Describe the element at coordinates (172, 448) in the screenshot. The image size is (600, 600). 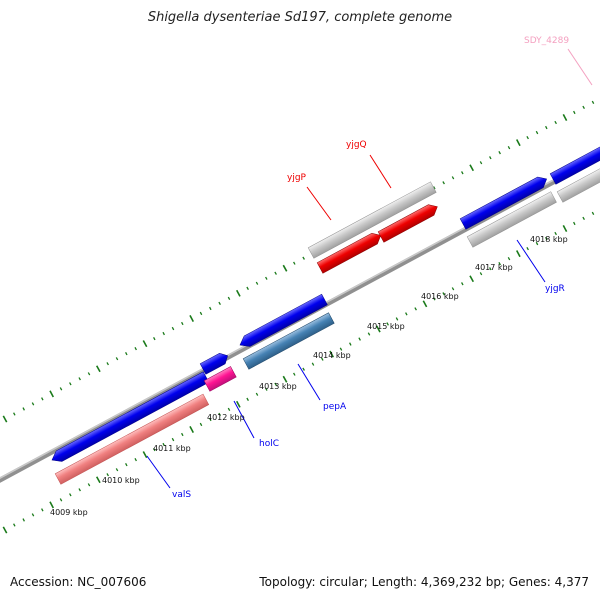
I see `tick-label: 4011 kbp` at that location.